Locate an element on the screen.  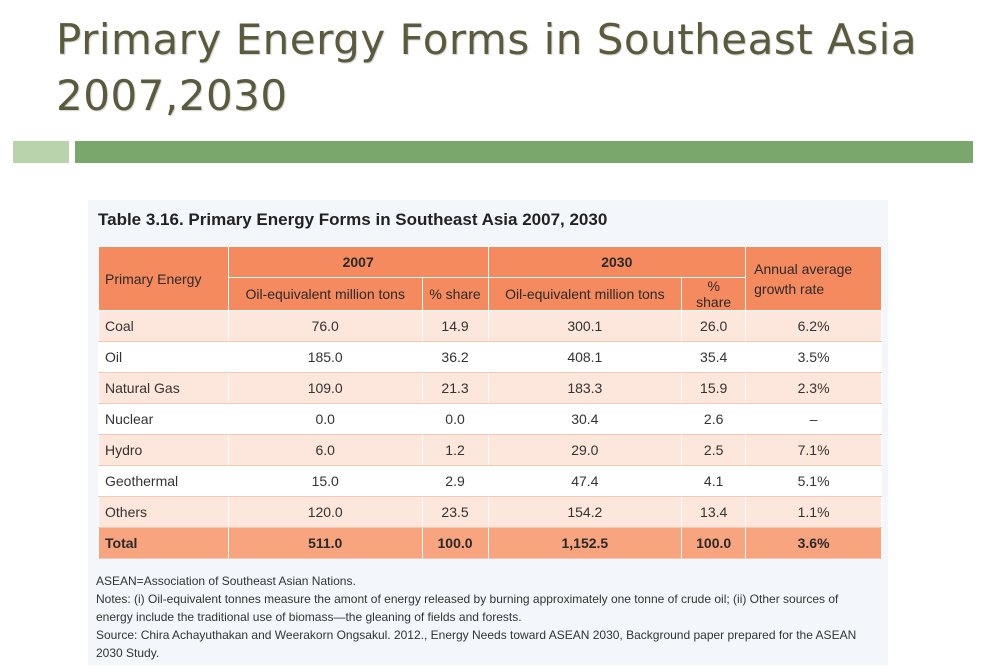
header-oil-equivalent-2007: Oil-equivalent million tons is located at coordinates (325, 294).